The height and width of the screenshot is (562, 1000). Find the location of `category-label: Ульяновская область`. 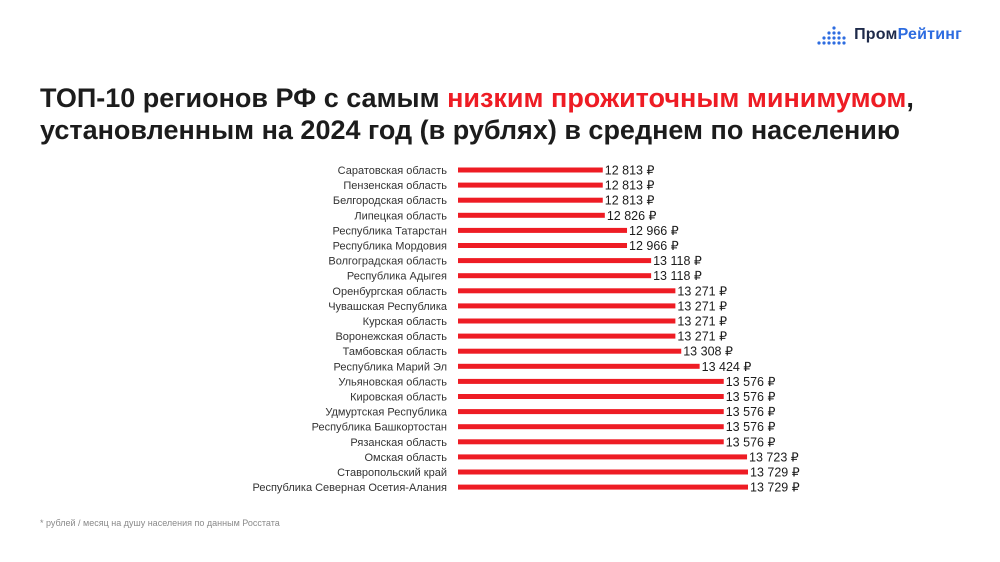

category-label: Ульяновская область is located at coordinates (392, 382).